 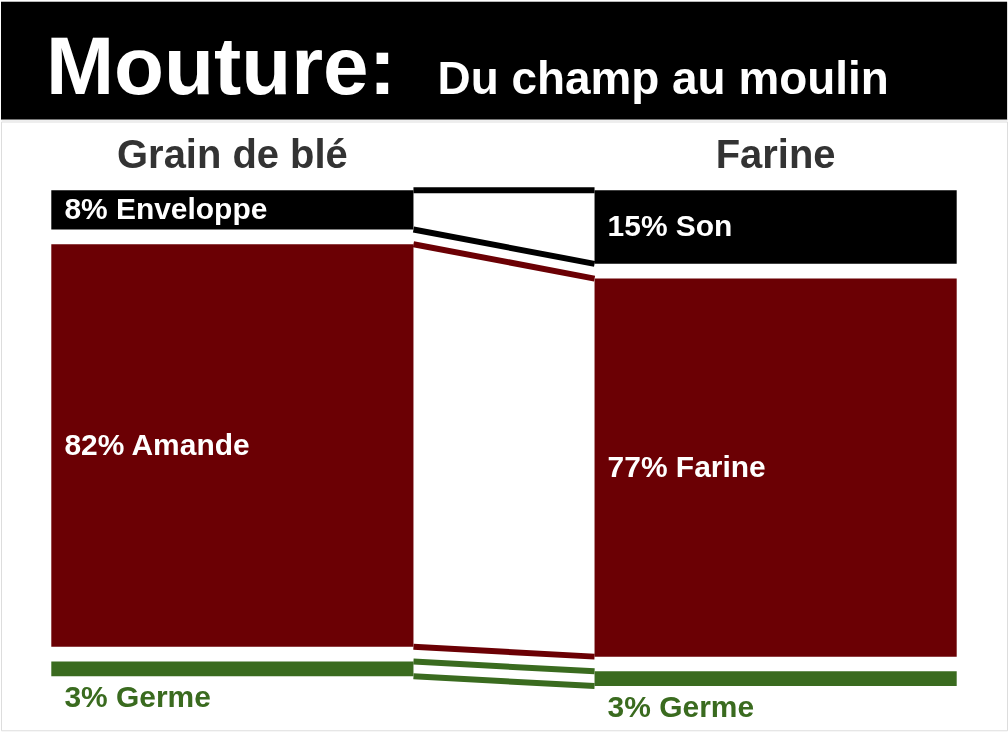 What do you see at coordinates (220, 65) in the screenshot?
I see `text: Mouture:` at bounding box center [220, 65].